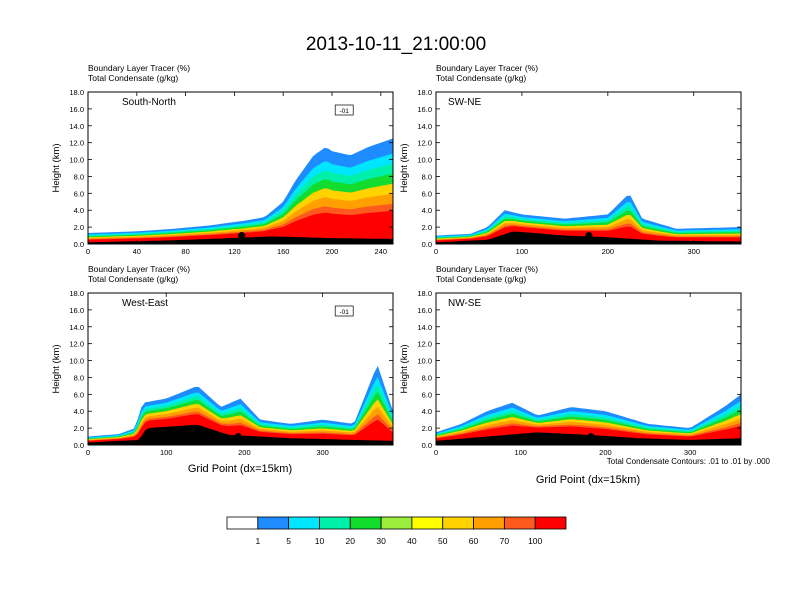  Describe the element at coordinates (240, 469) in the screenshot. I see `x-axis-label-left: Grid Point (dx=15km)` at that location.